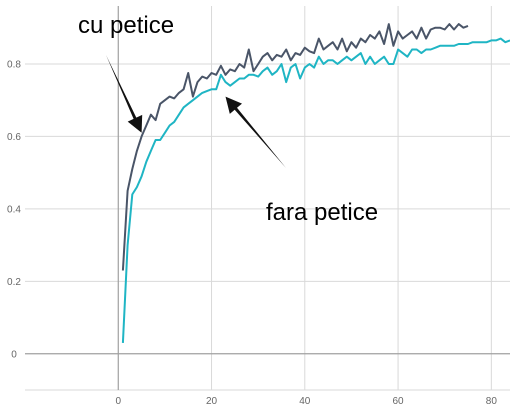 Image resolution: width=510 pixels, height=412 pixels. Describe the element at coordinates (212, 401) in the screenshot. I see `x-tick-label: 20` at that location.